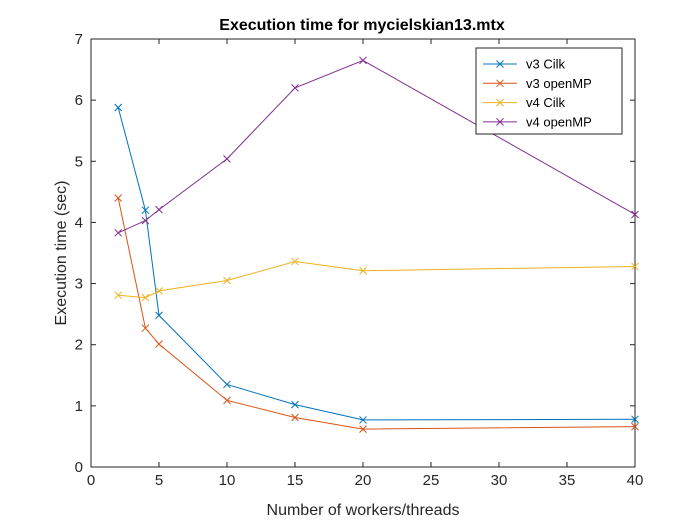  I want to click on x-tick-label: 5, so click(159, 480).